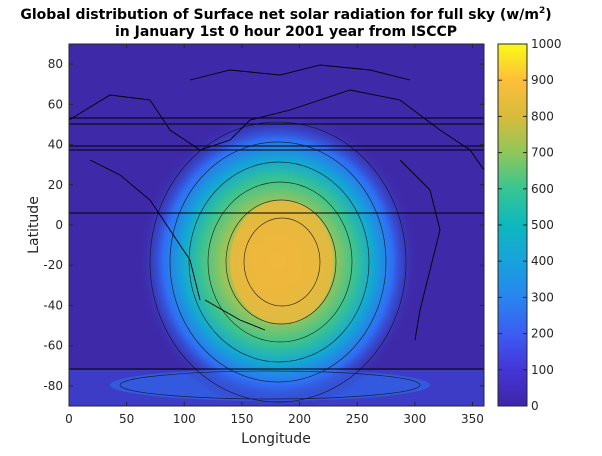  I want to click on colorbar-tick-label: 800, so click(542, 116).